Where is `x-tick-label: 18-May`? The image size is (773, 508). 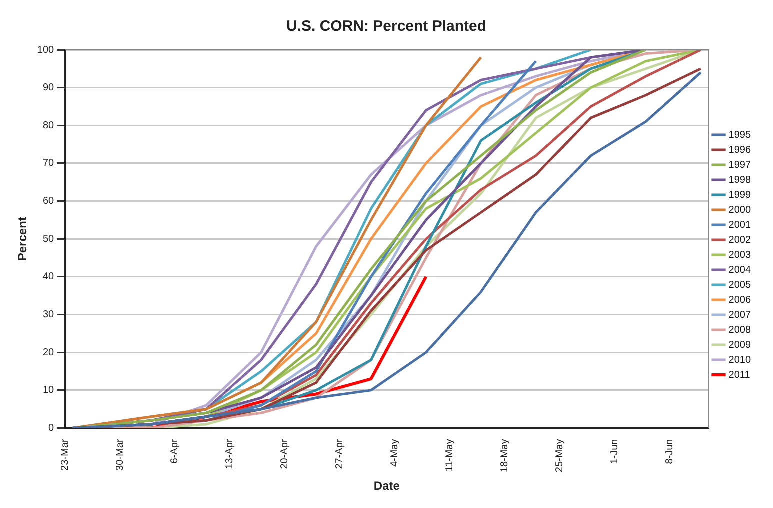 x-tick-label: 18-May is located at coordinates (504, 456).